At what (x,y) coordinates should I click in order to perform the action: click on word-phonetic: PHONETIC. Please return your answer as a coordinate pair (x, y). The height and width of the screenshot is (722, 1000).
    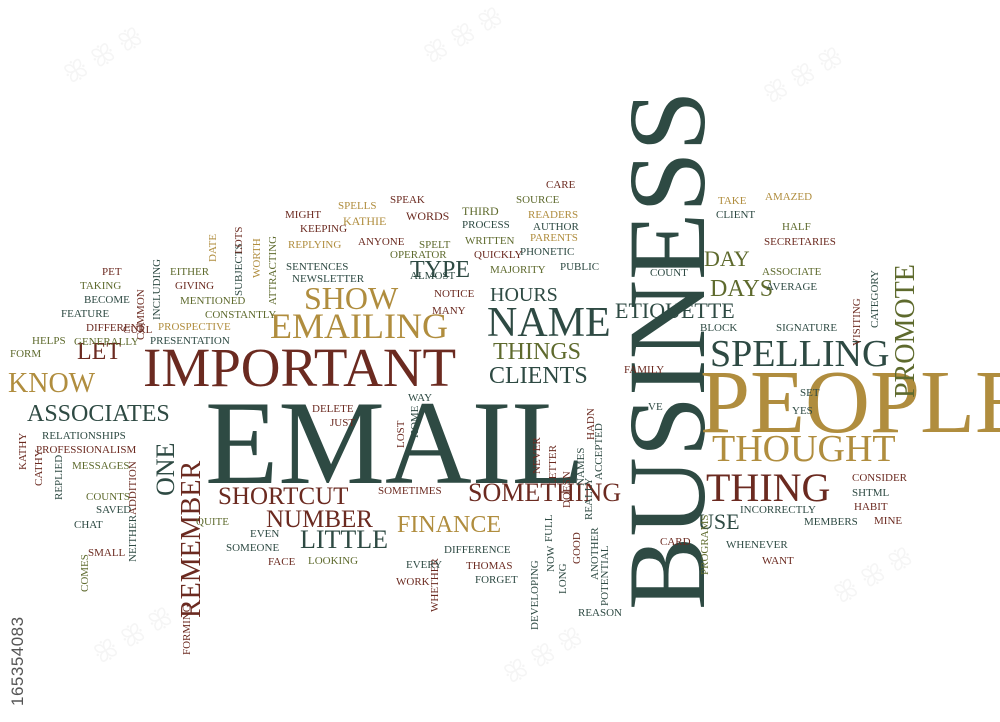
    Looking at the image, I should click on (547, 252).